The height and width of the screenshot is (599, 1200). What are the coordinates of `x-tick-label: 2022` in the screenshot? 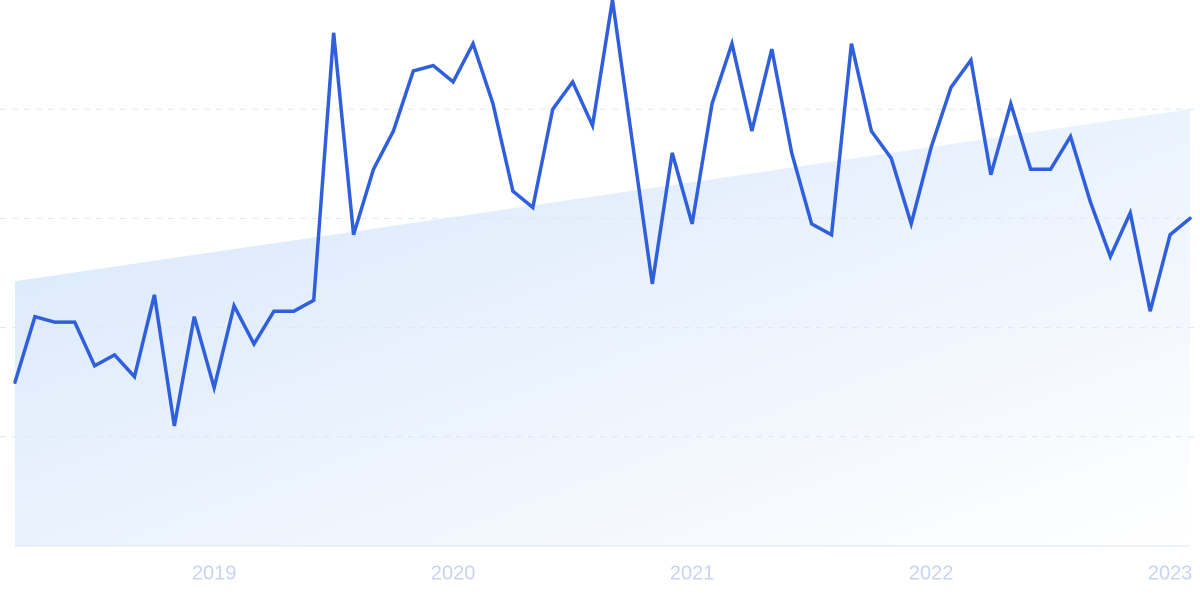 It's located at (931, 573).